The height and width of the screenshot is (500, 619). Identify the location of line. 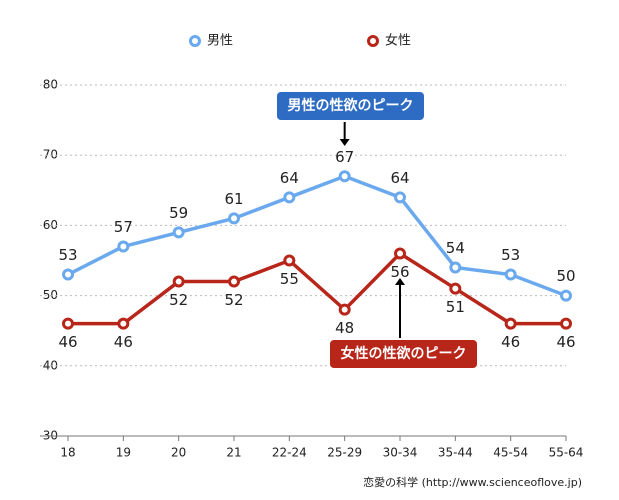
(317, 288).